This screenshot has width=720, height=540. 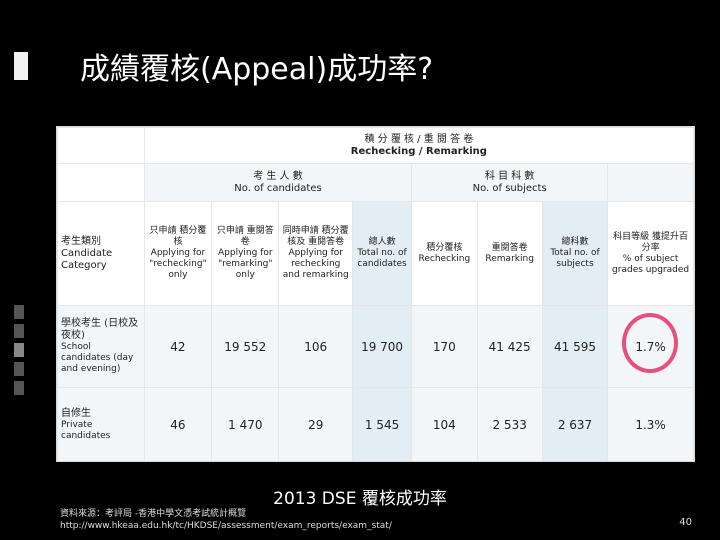 What do you see at coordinates (650, 253) in the screenshot?
I see `col-header-upgrade-rate: 科目等級 獲提升百分率 % of subject grades upgraded` at bounding box center [650, 253].